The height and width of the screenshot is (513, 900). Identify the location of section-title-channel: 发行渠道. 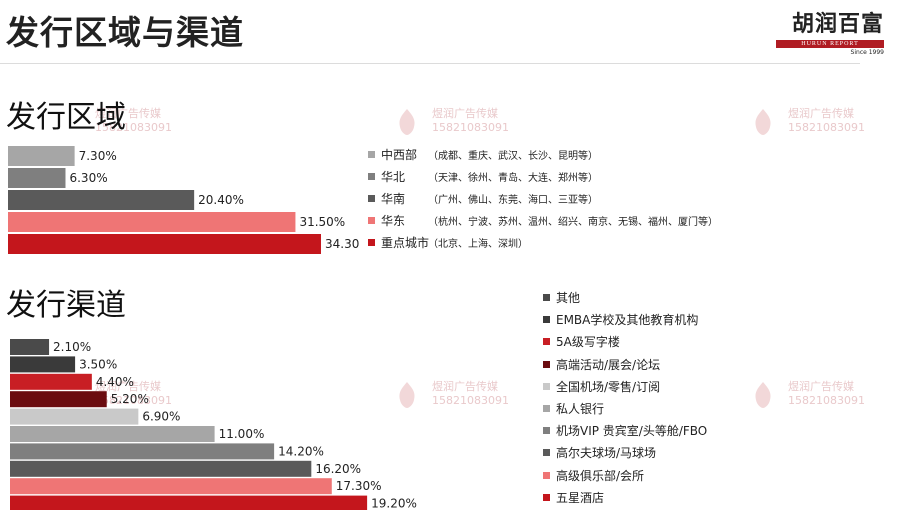
(66, 305).